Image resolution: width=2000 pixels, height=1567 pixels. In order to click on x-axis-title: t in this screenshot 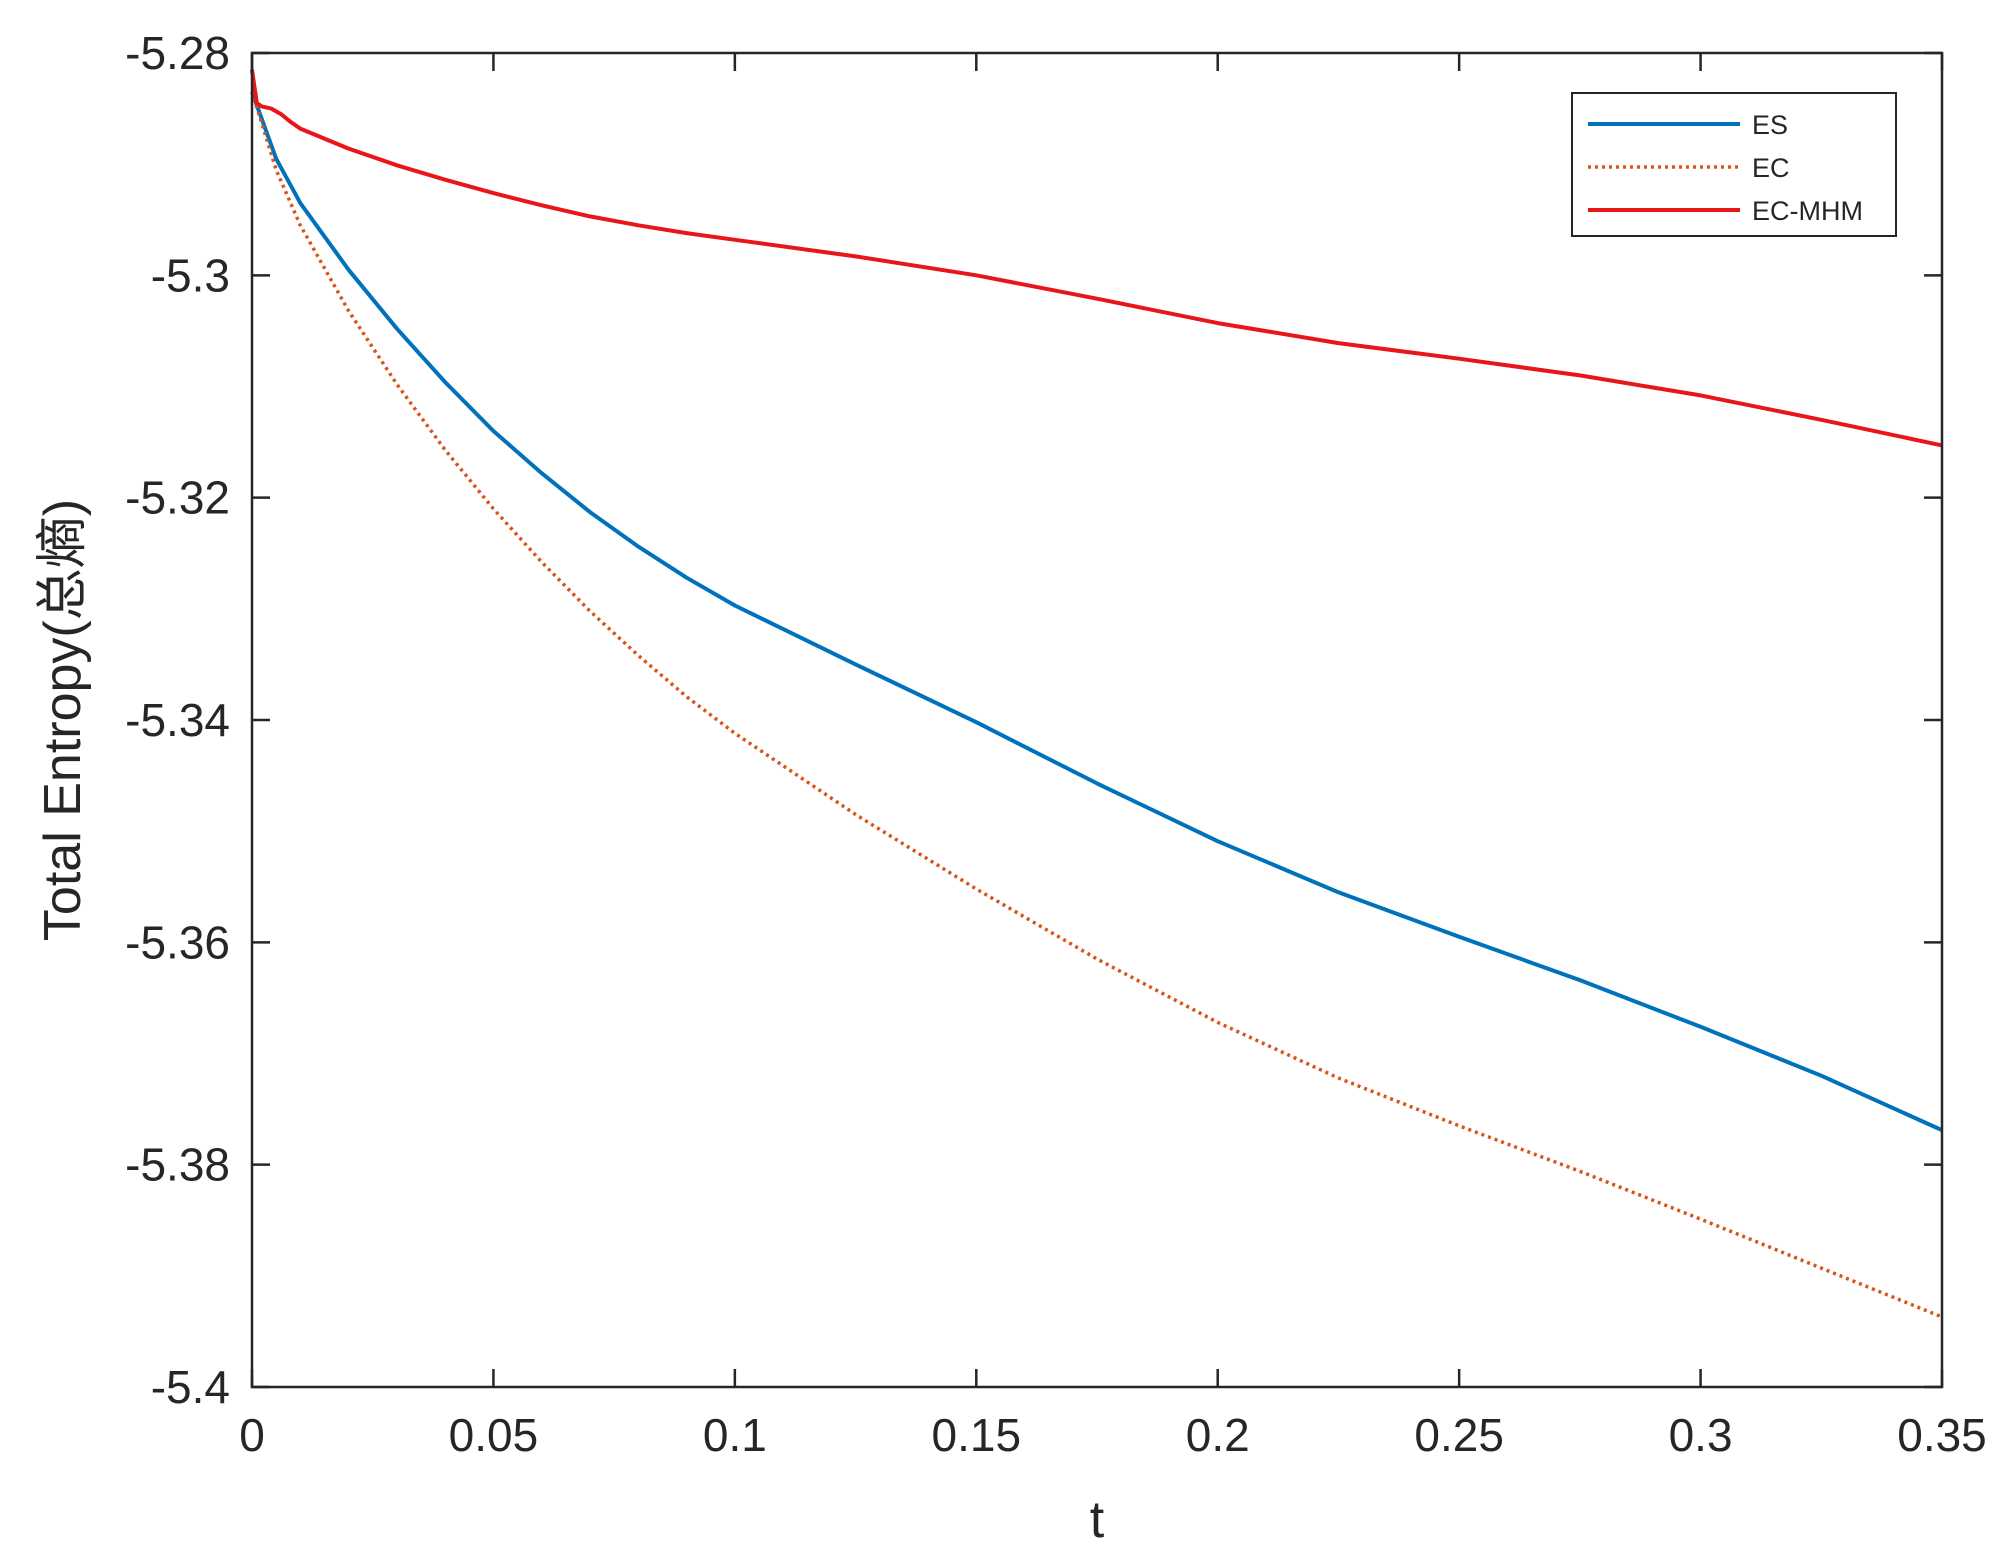, I will do `click(1097, 1520)`.